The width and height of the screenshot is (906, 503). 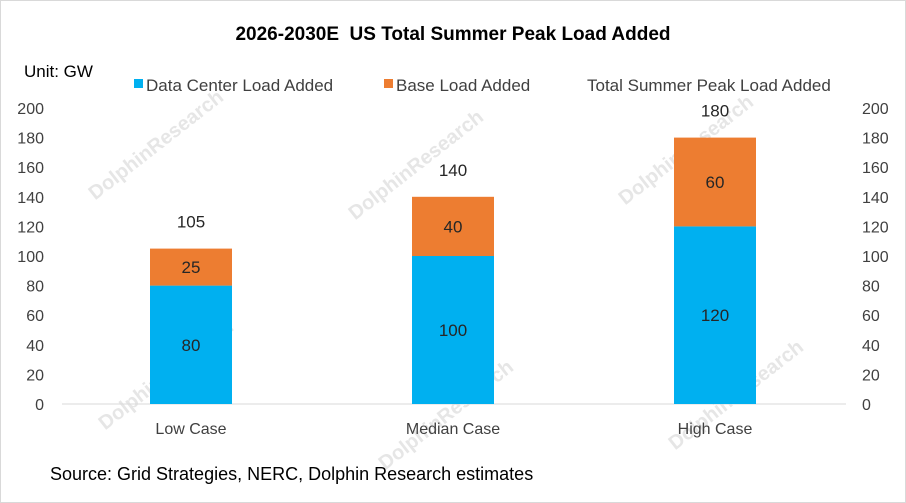 What do you see at coordinates (463, 85) in the screenshot?
I see `legend-label-base: Base Load Added` at bounding box center [463, 85].